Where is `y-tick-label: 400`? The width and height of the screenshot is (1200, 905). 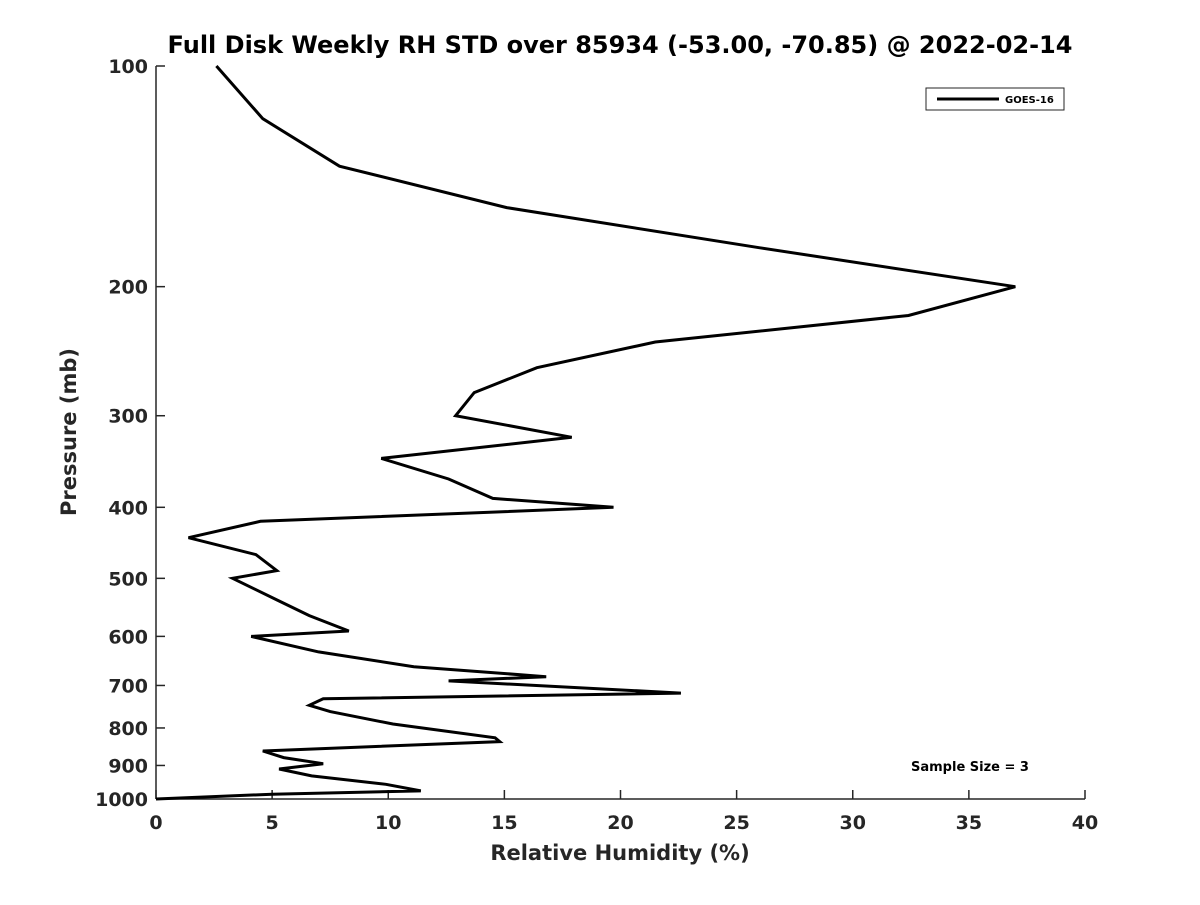 y-tick-label: 400 is located at coordinates (128, 508).